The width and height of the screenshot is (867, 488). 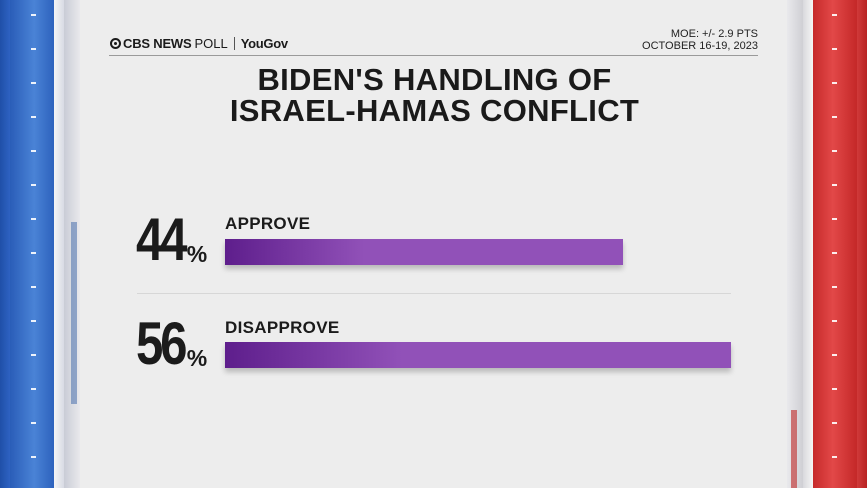 I want to click on bar-approve, so click(x=424, y=252).